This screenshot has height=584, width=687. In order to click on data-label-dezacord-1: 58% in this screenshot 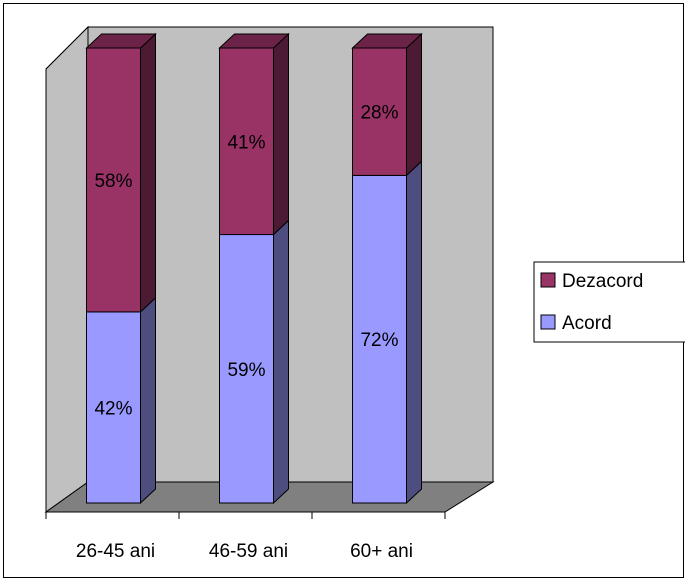, I will do `click(113, 181)`.